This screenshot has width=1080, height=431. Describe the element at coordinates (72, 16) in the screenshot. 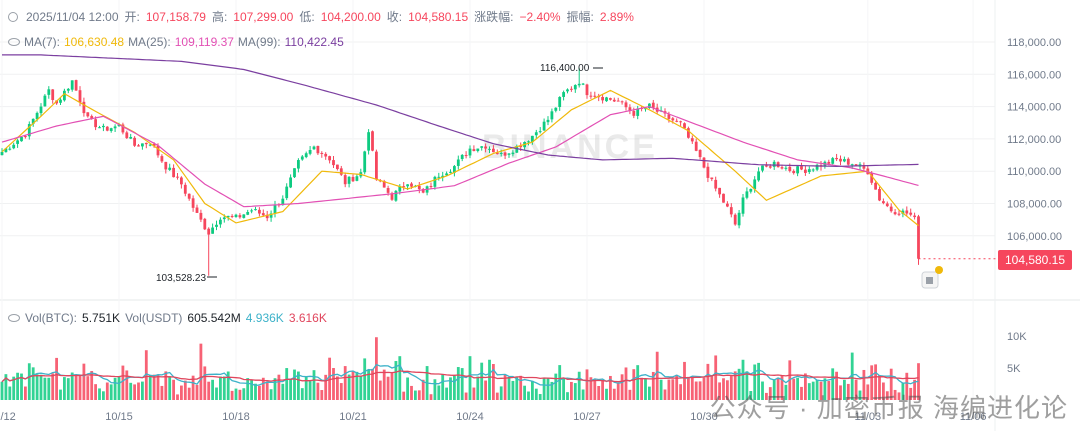

I see `datetime: 2025/11/04 12:00` at that location.